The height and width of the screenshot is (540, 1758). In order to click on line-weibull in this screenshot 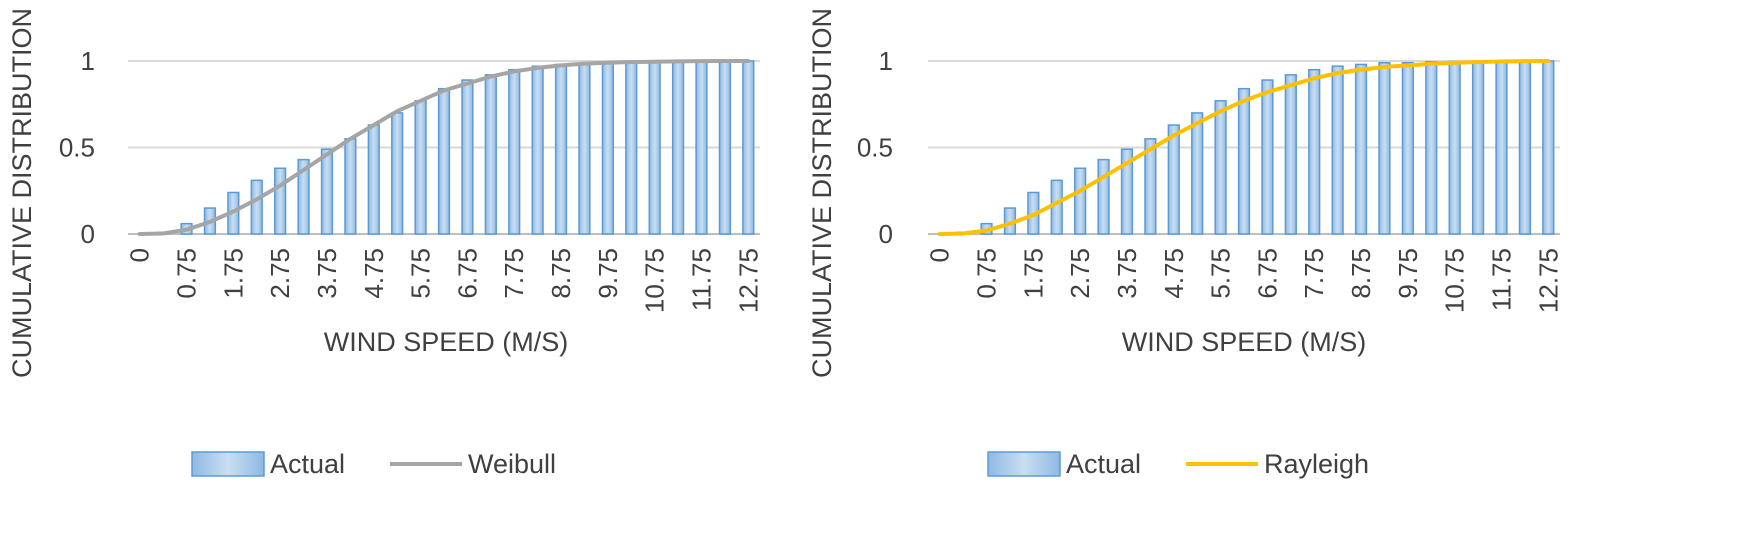, I will do `click(444, 147)`.